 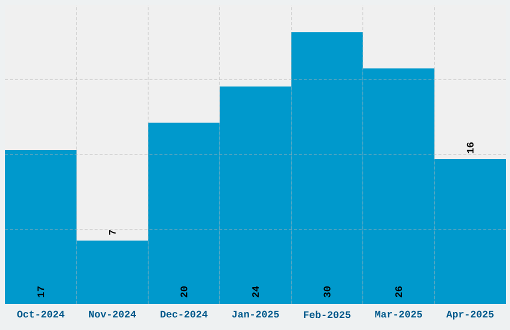 What do you see at coordinates (184, 292) in the screenshot?
I see `data-label: 20` at bounding box center [184, 292].